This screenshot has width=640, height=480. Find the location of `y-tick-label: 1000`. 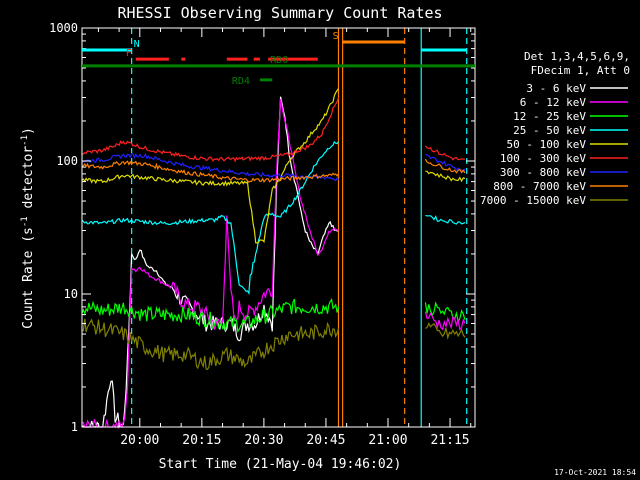

y-tick-label: 1000 is located at coordinates (63, 28).